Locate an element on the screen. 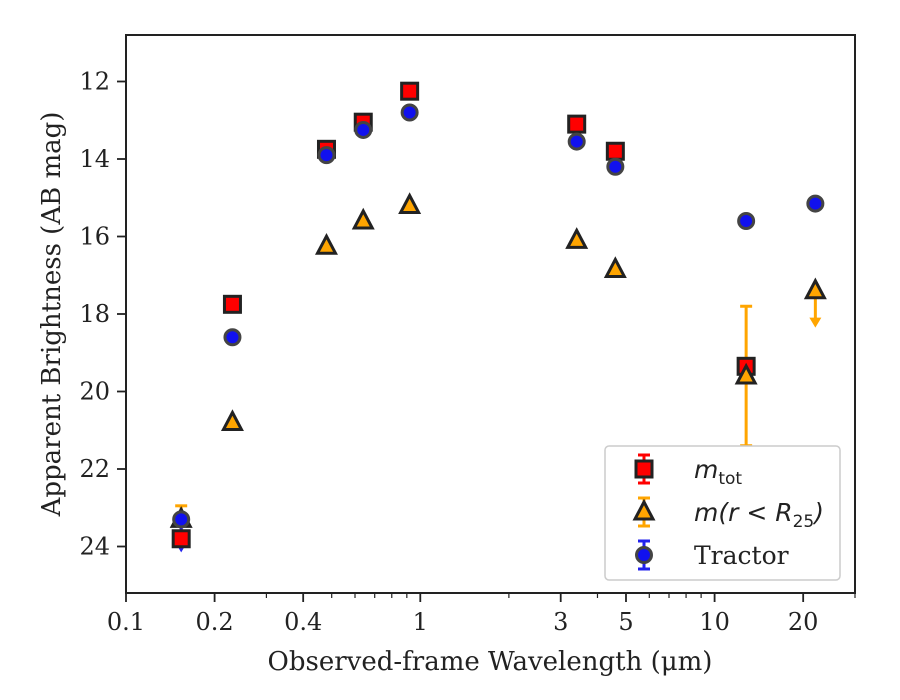  y-tick-label: 18 is located at coordinates (94, 314).